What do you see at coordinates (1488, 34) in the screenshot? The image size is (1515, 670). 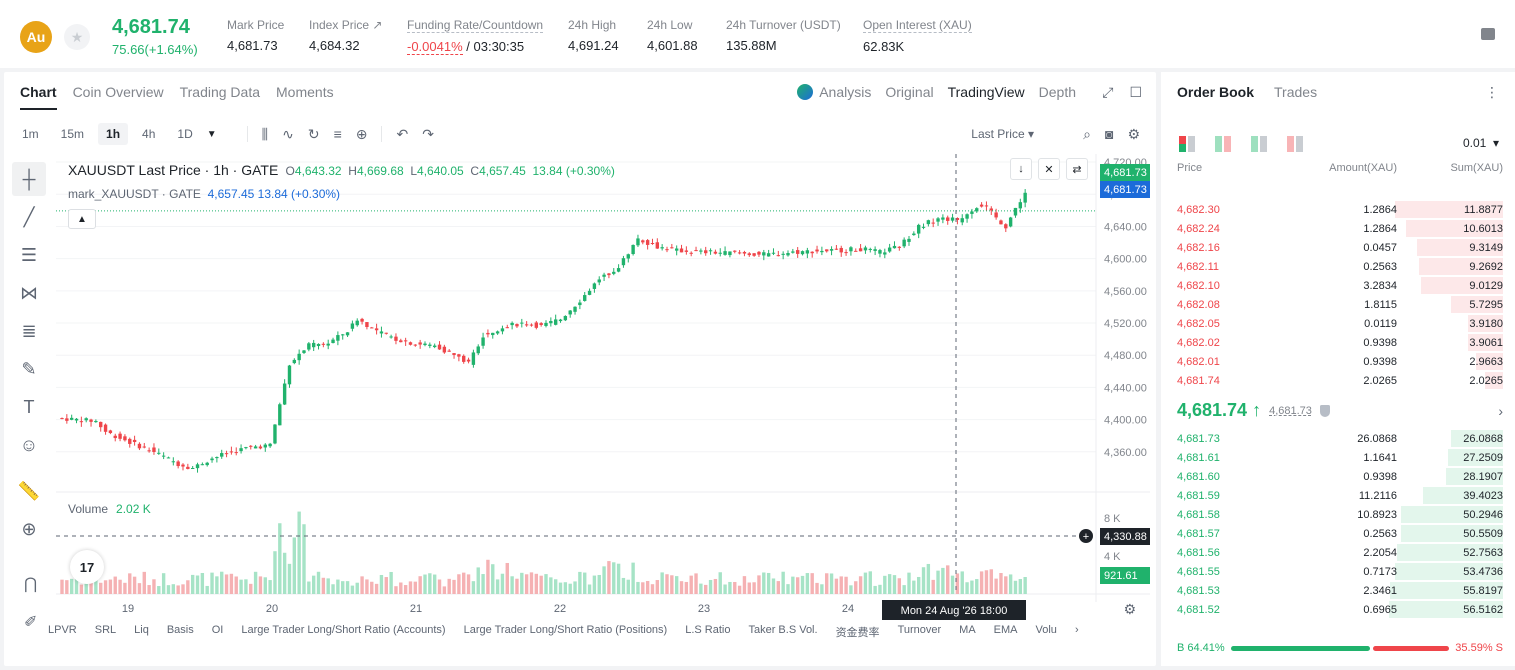 I see `book-icon` at bounding box center [1488, 34].